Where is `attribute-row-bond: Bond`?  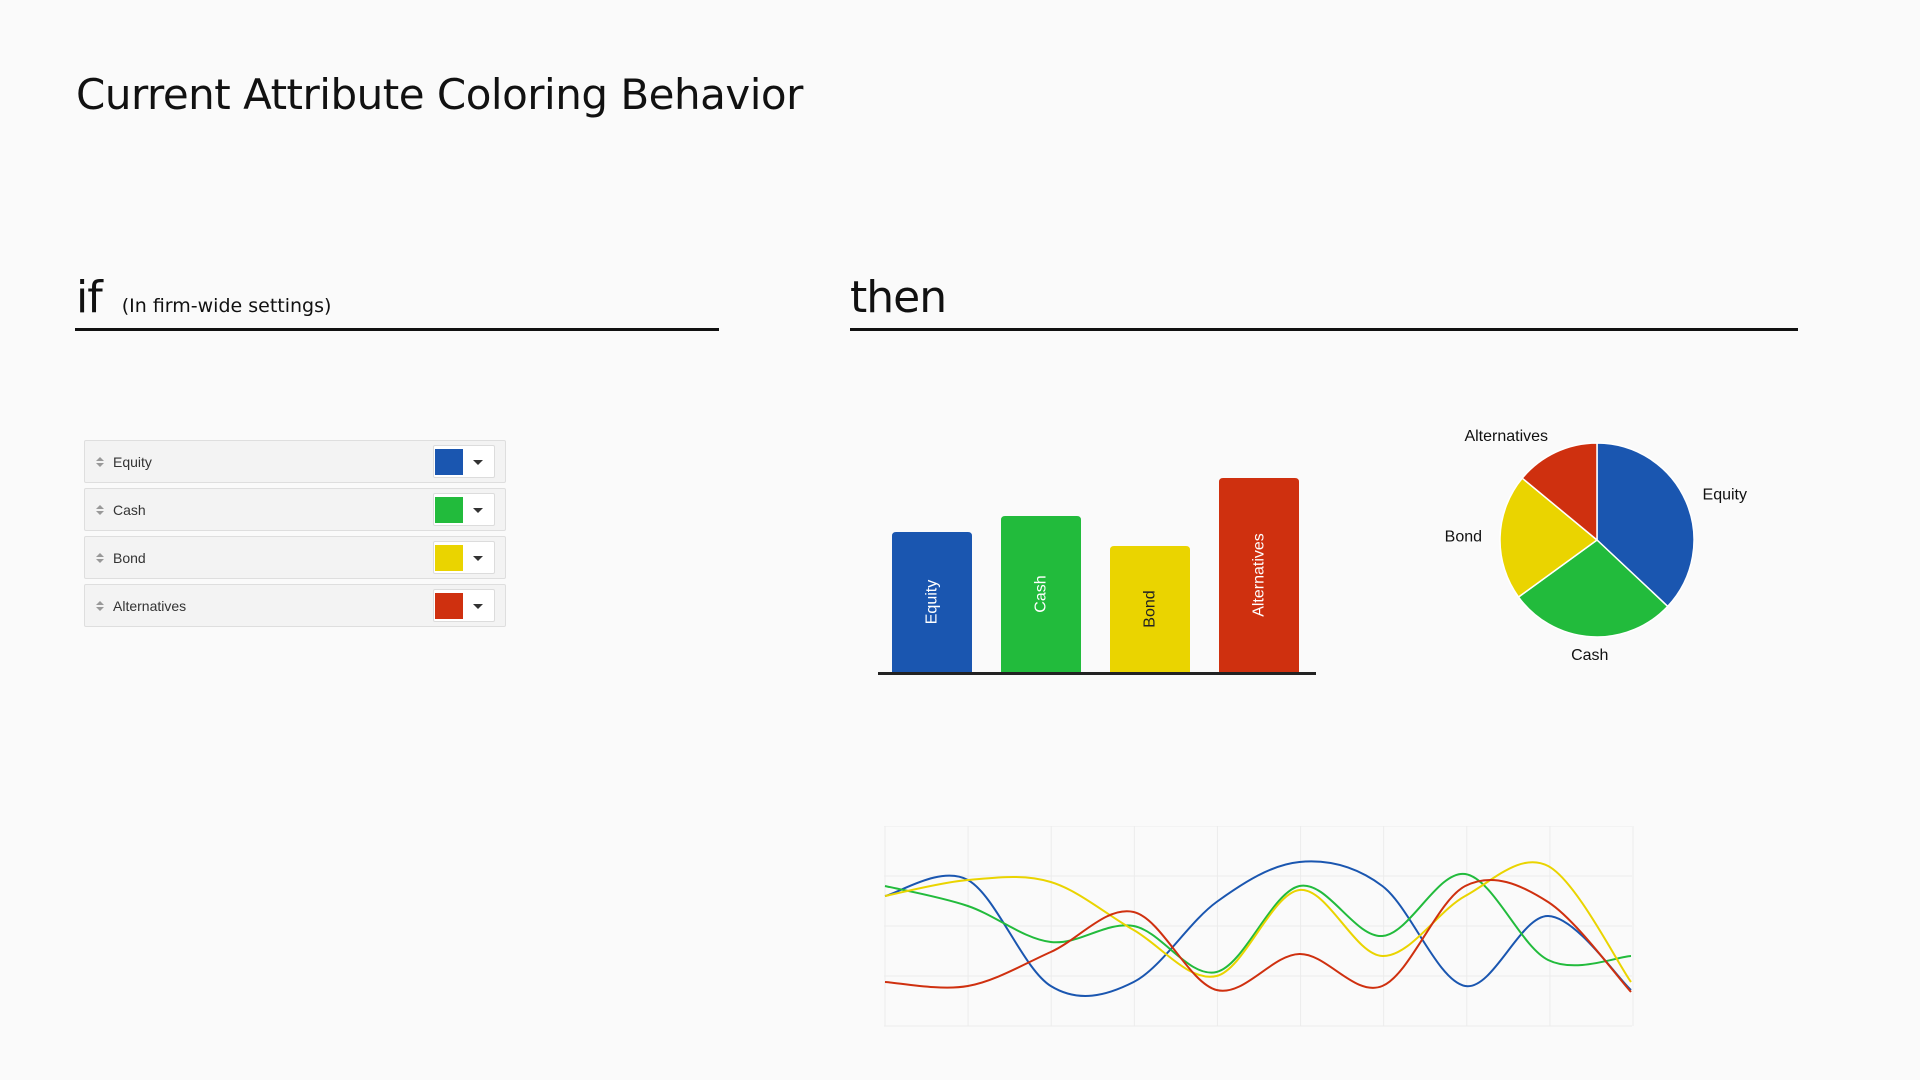 attribute-row-bond: Bond is located at coordinates (295, 557).